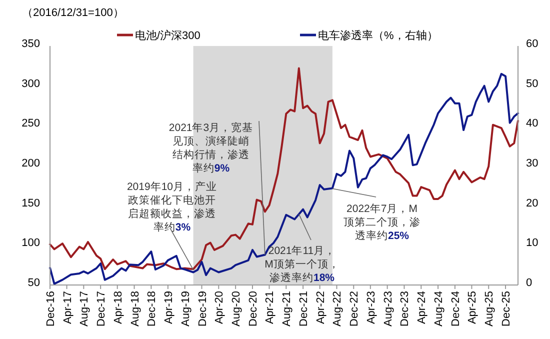 The image size is (550, 339). What do you see at coordinates (236, 308) in the screenshot?
I see `x-tick-label: Aug-20` at bounding box center [236, 308].